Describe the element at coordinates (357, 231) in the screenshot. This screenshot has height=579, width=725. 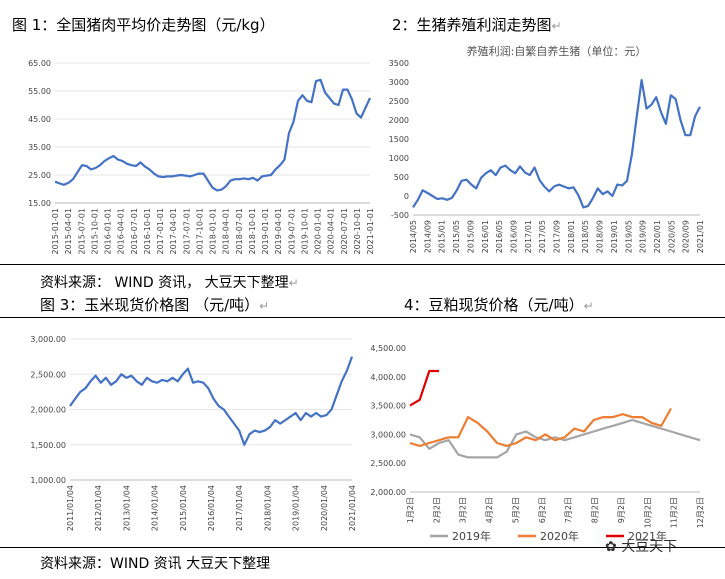
I see `pork-x-tick-label: 2020-10-01` at that location.